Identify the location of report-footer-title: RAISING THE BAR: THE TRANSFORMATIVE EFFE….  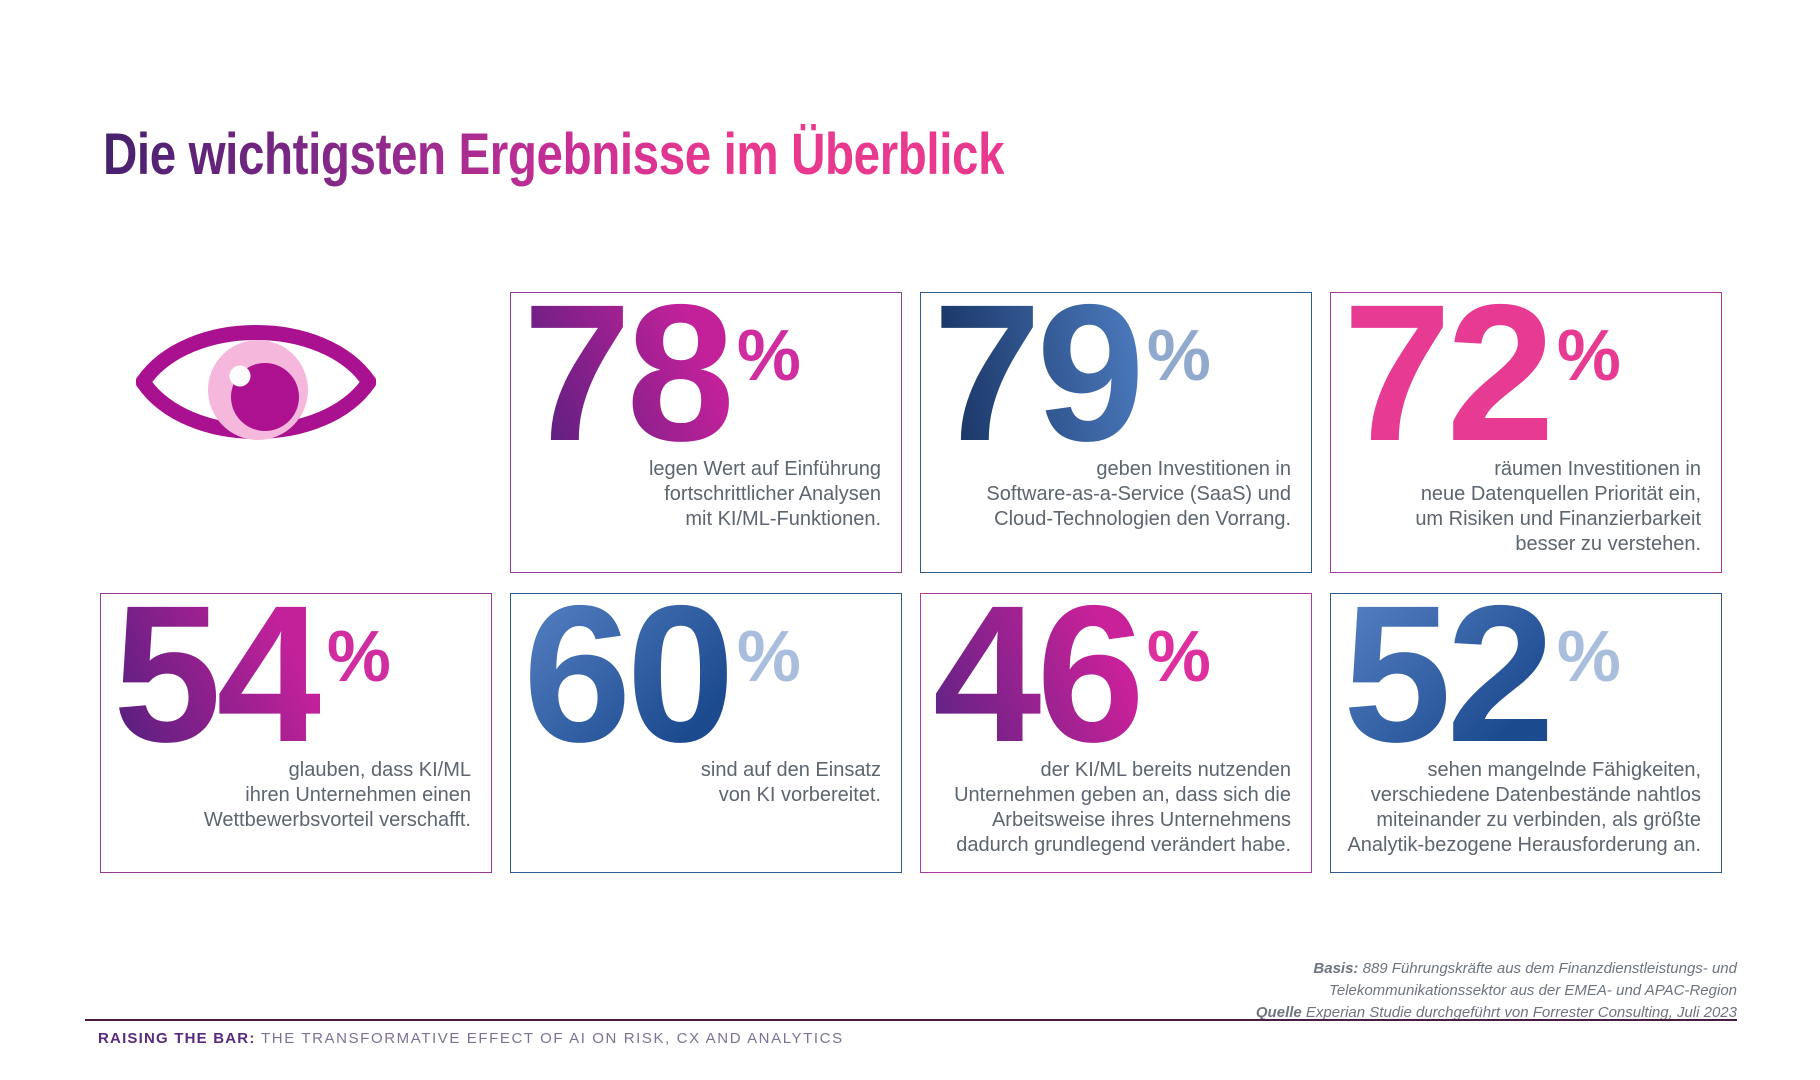
(471, 1038).